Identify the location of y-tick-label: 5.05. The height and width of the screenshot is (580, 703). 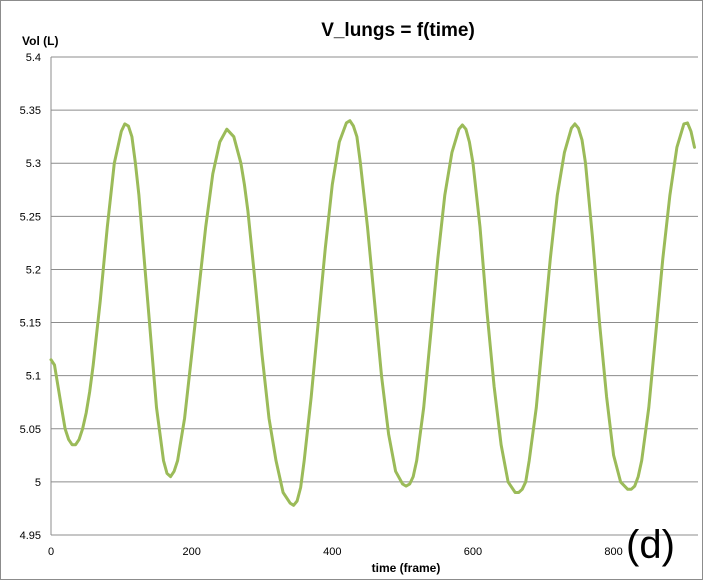
(30, 430).